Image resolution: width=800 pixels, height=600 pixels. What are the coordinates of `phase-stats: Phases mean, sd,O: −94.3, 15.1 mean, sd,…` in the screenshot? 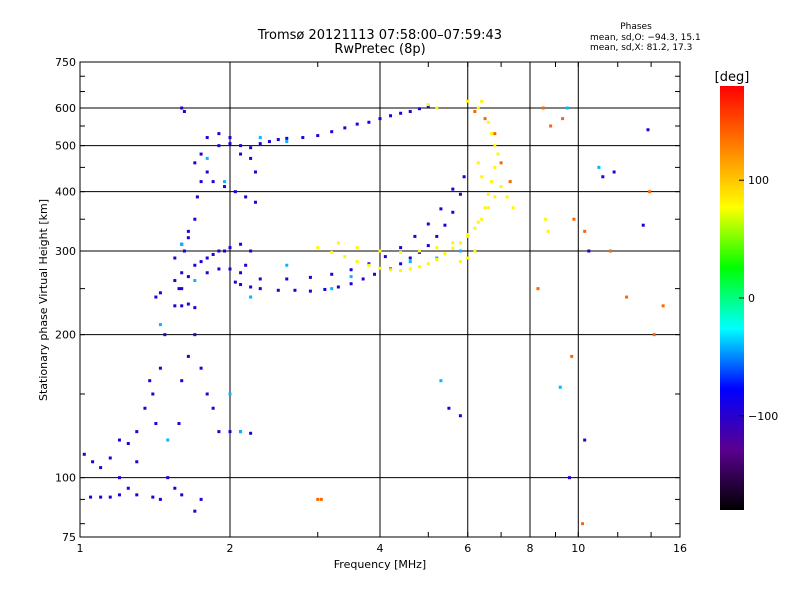 It's located at (645, 38).